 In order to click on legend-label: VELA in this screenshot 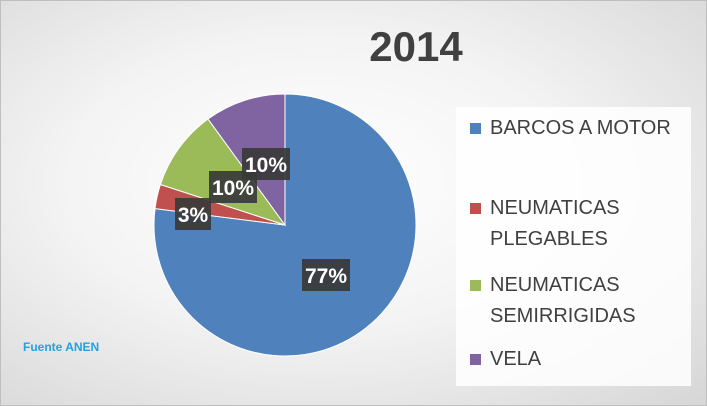, I will do `click(516, 359)`.